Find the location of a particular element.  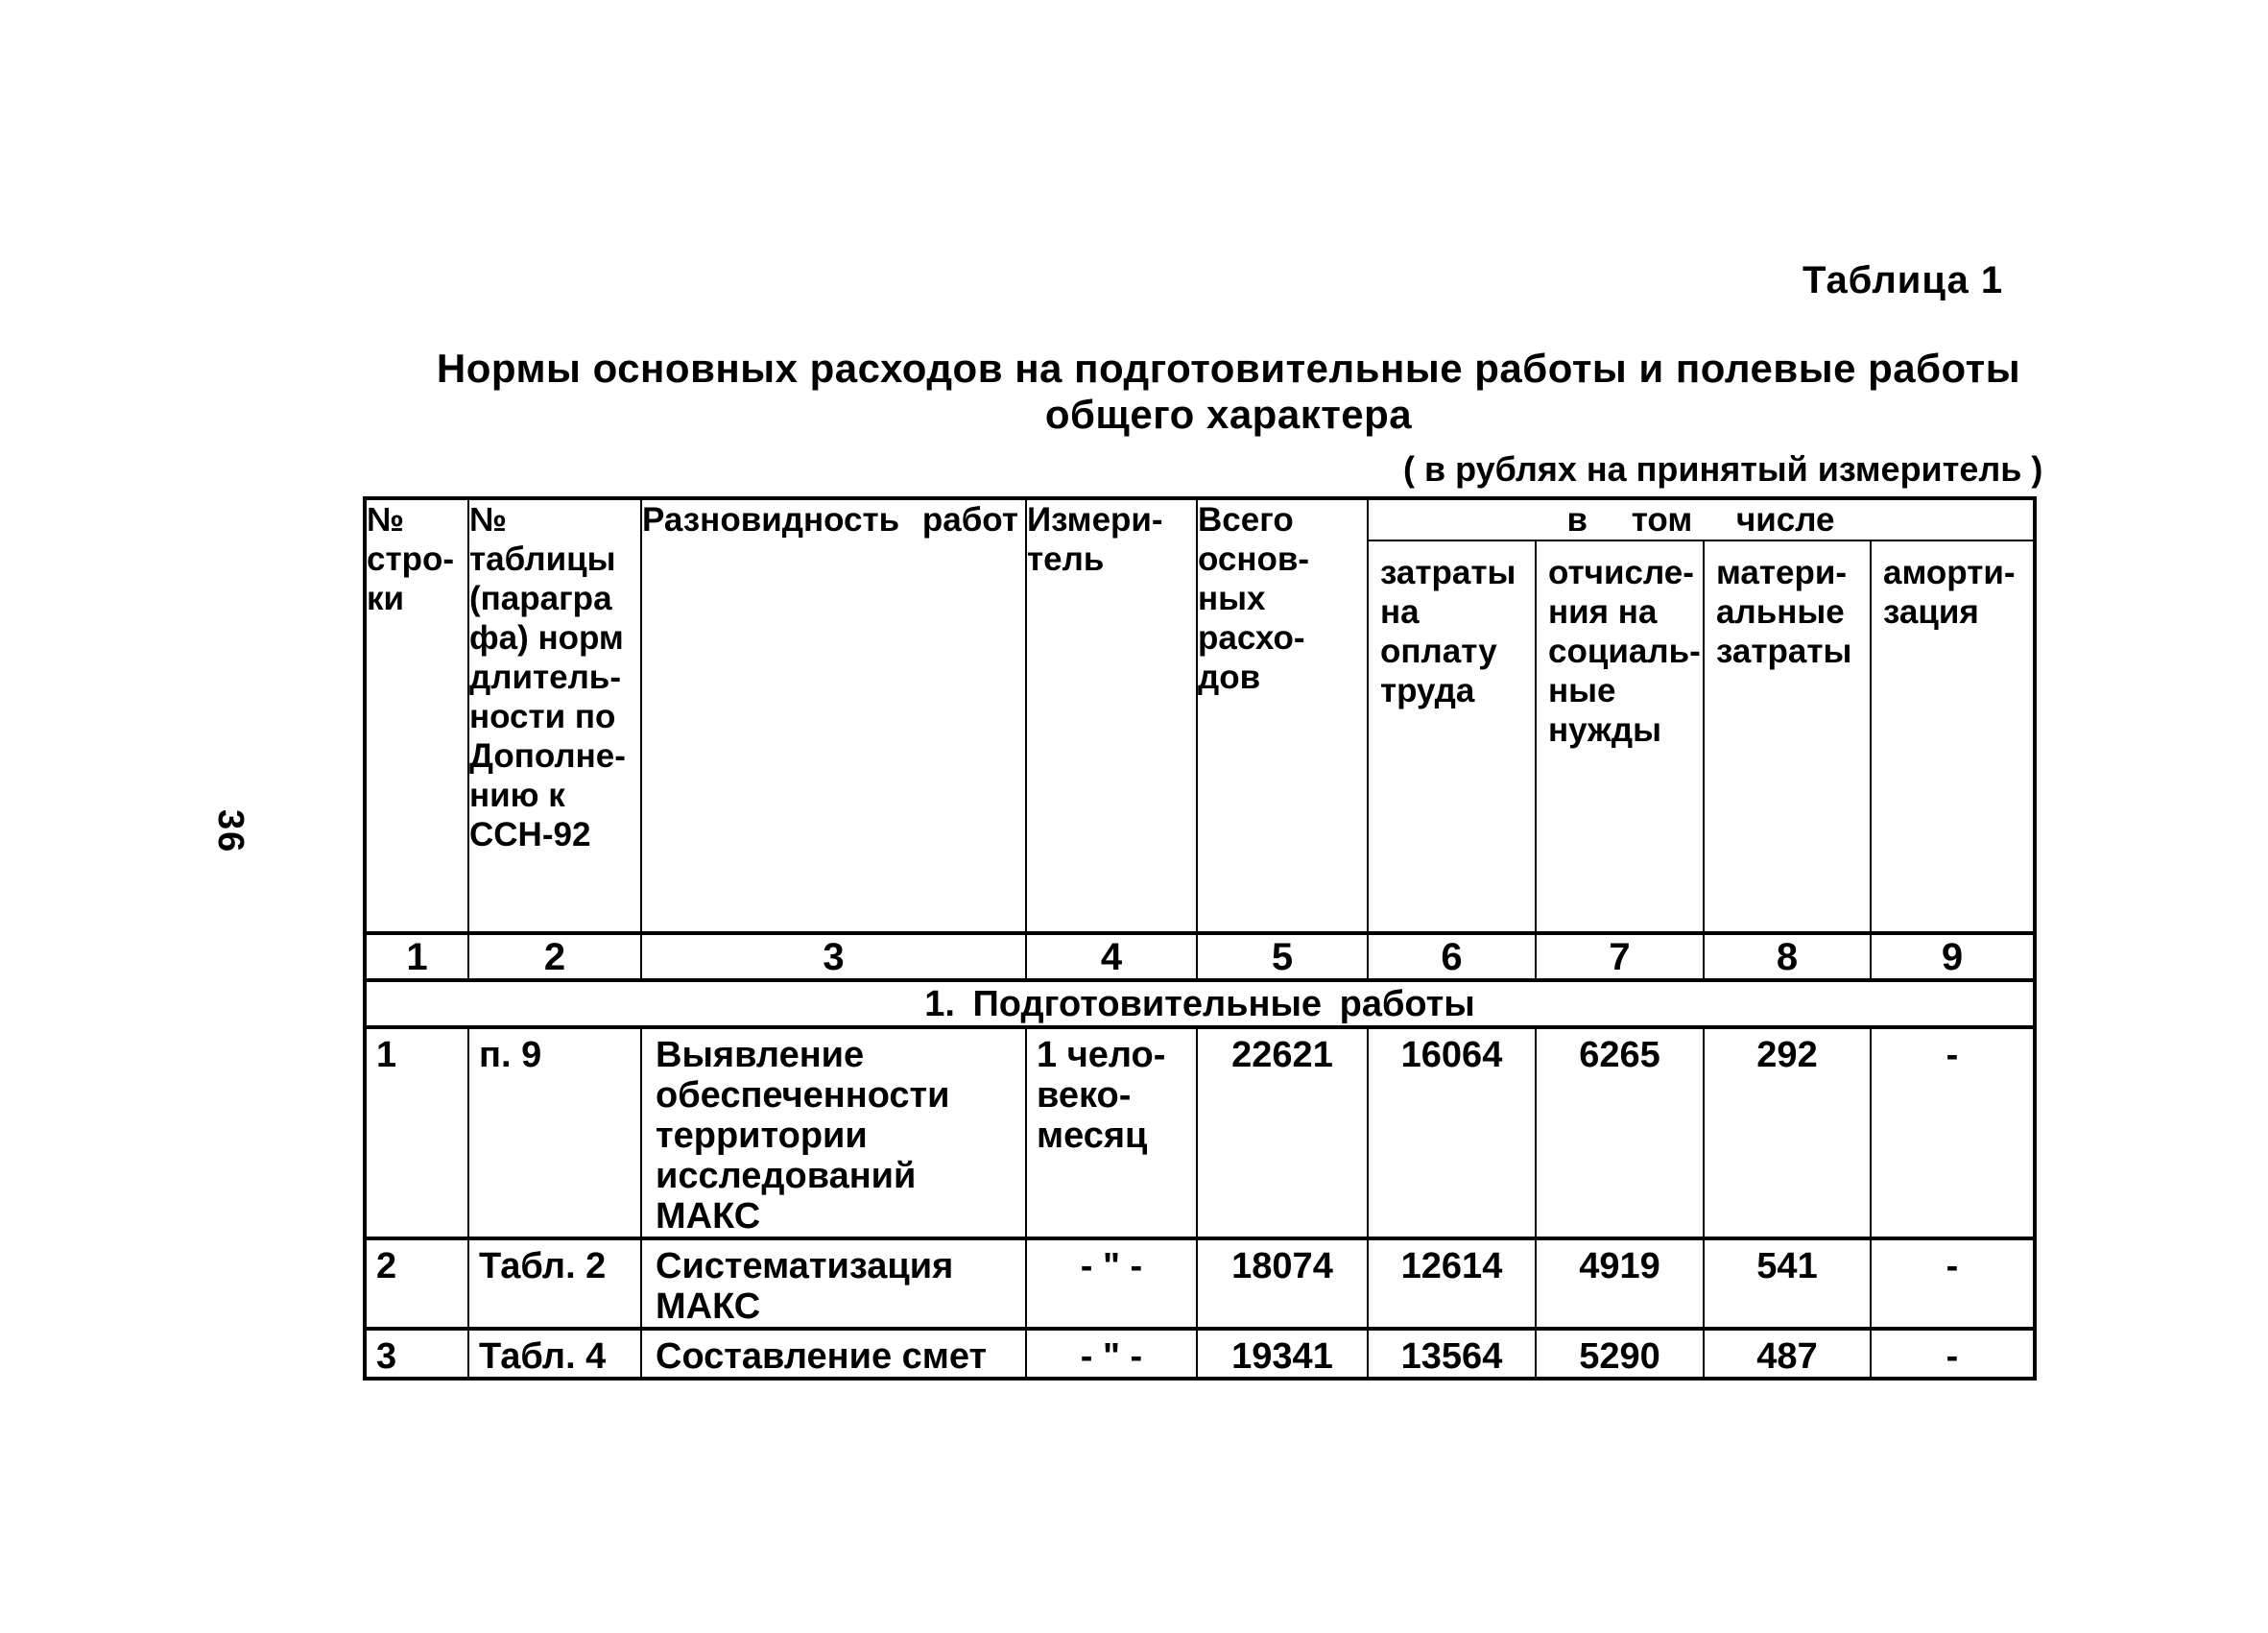

column-number-2: 2 is located at coordinates (554, 956).